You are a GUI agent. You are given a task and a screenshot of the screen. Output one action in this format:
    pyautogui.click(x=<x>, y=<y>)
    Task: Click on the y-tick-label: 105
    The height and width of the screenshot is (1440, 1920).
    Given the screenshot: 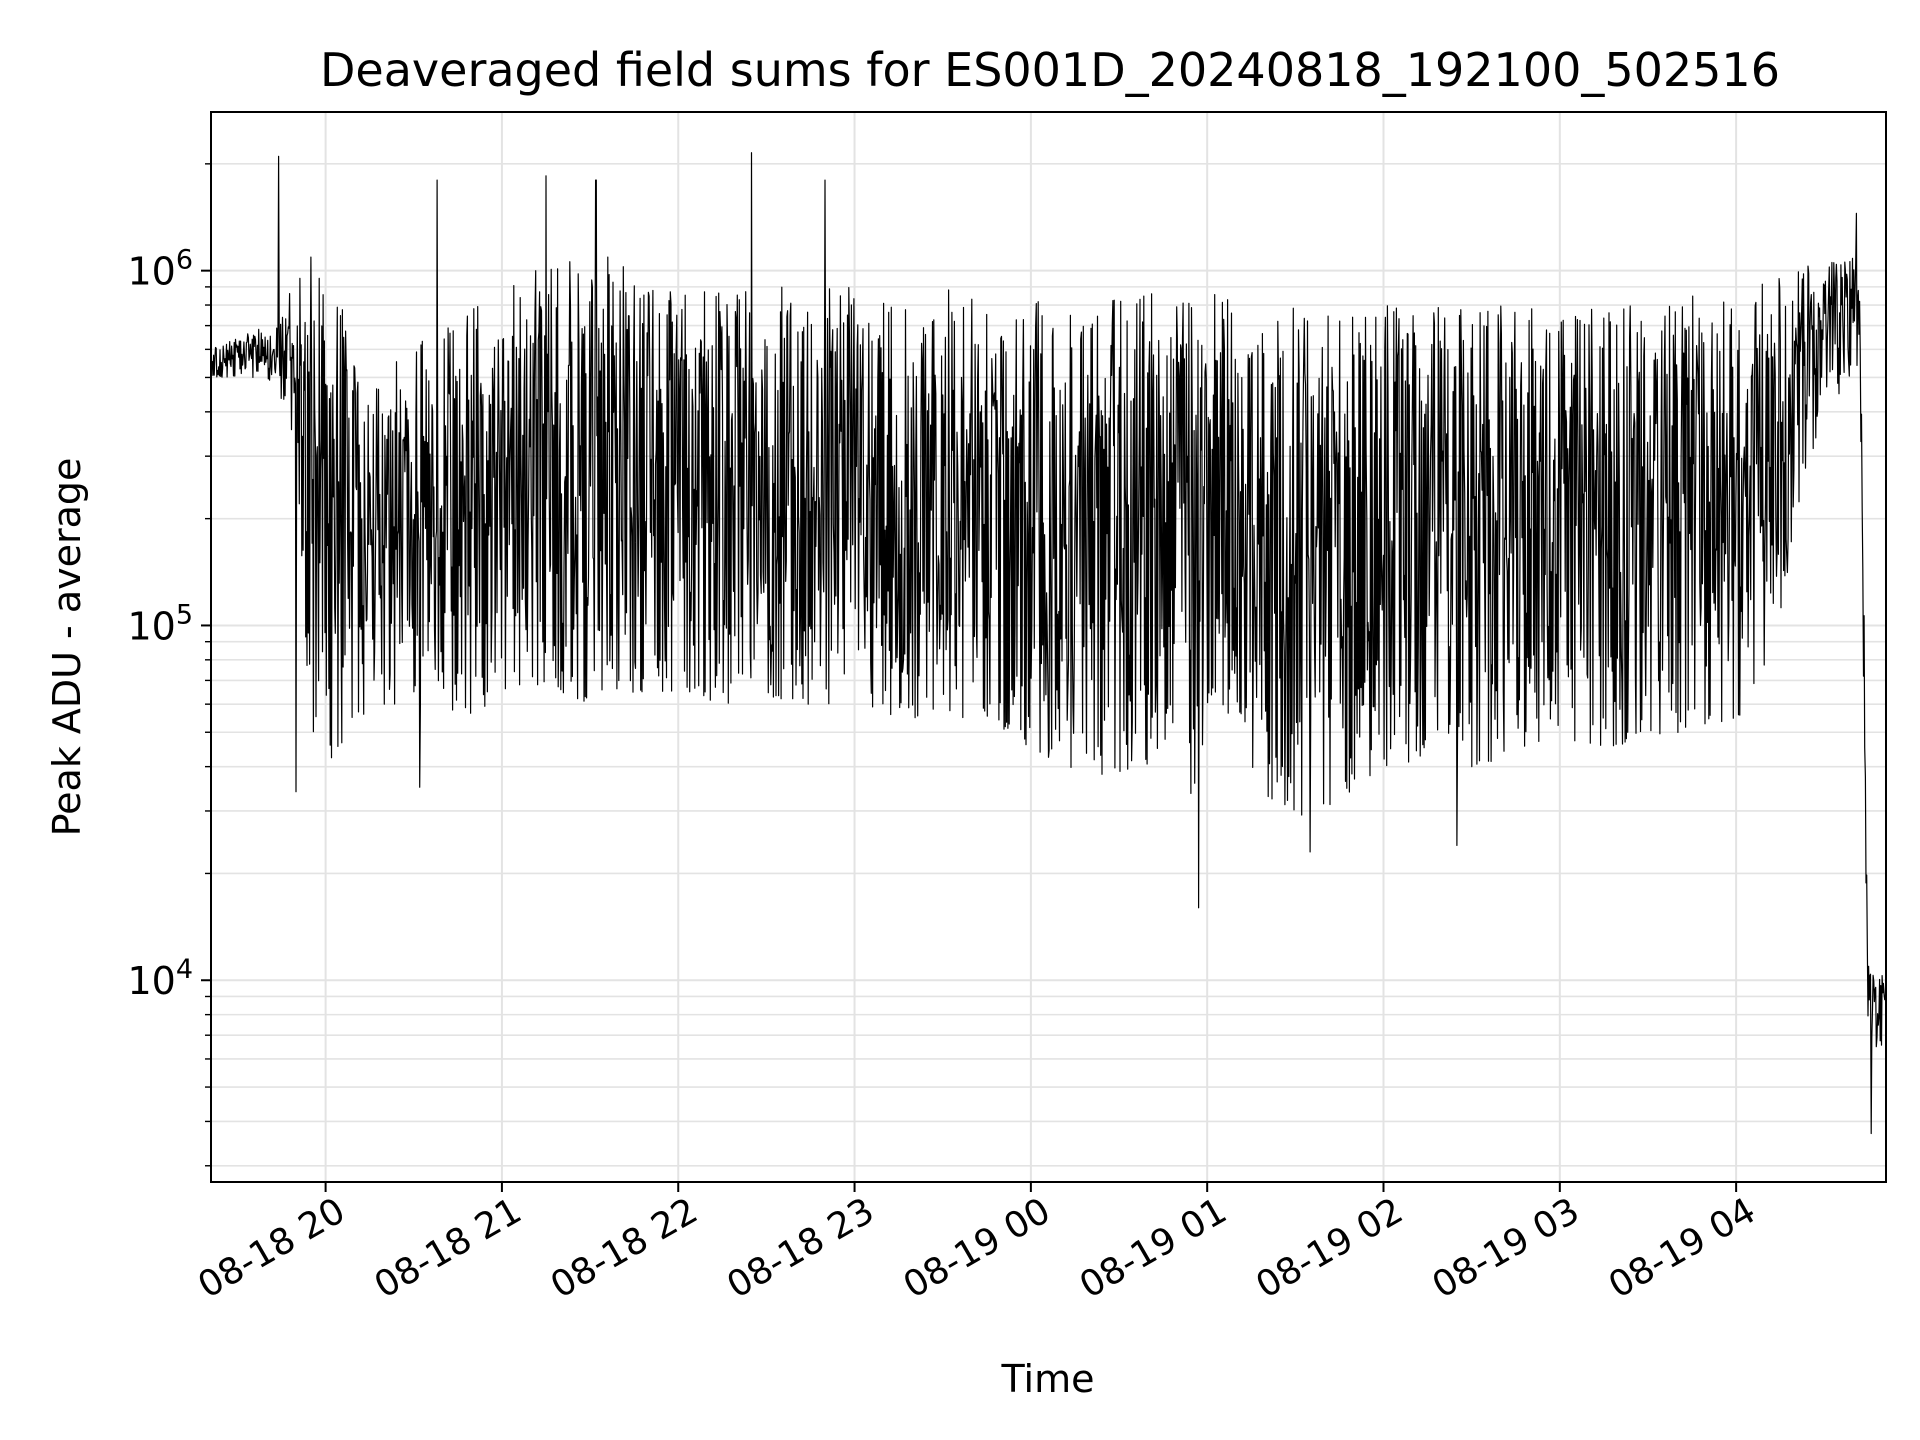 What is the action you would take?
    pyautogui.click(x=160, y=623)
    